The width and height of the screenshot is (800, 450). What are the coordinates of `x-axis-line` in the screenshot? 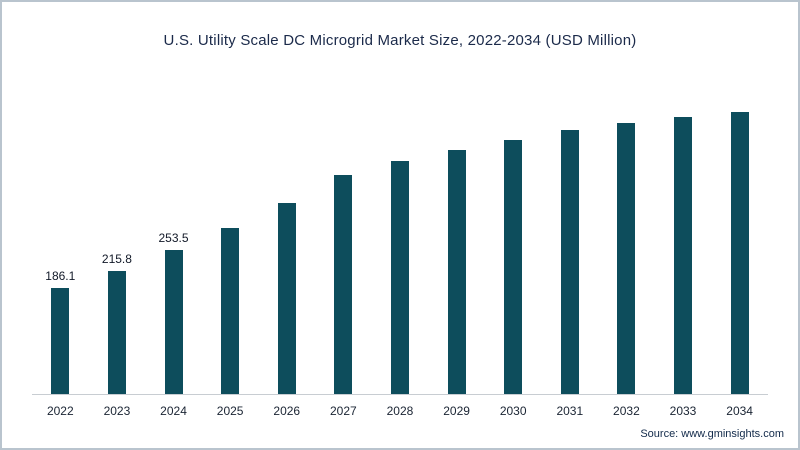 It's located at (400, 394).